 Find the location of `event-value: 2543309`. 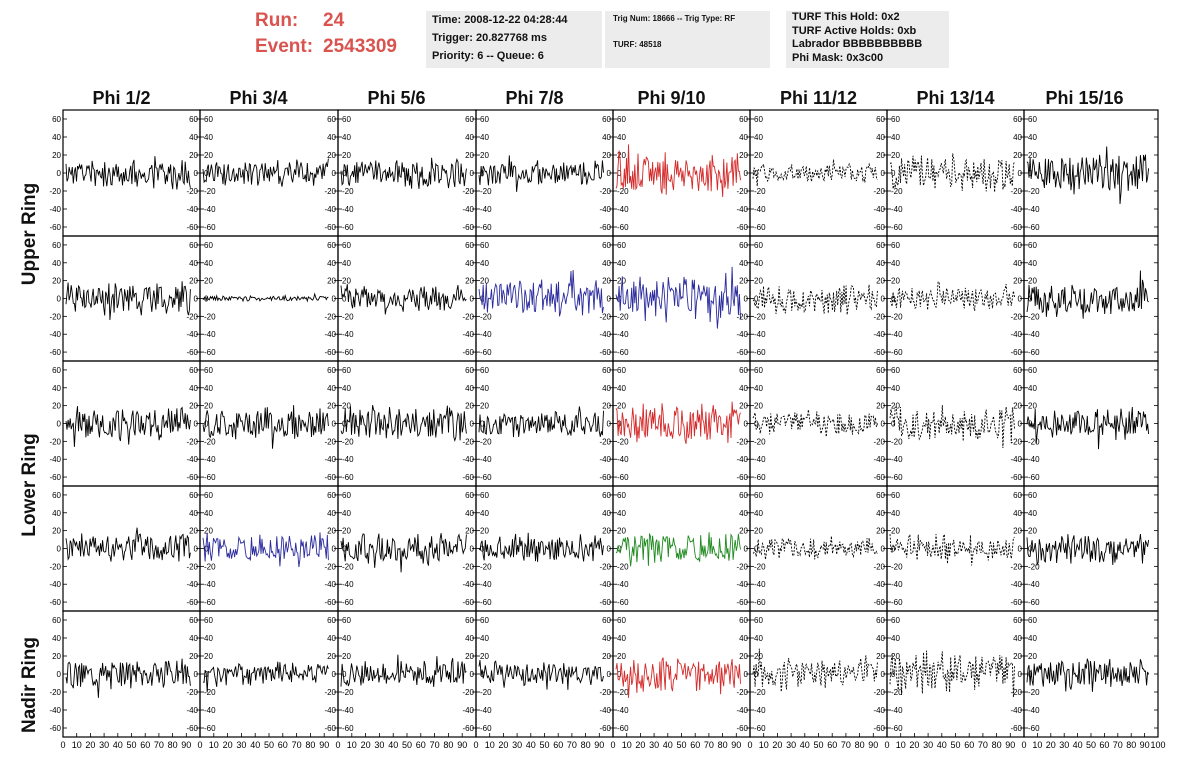

event-value: 2543309 is located at coordinates (360, 46).